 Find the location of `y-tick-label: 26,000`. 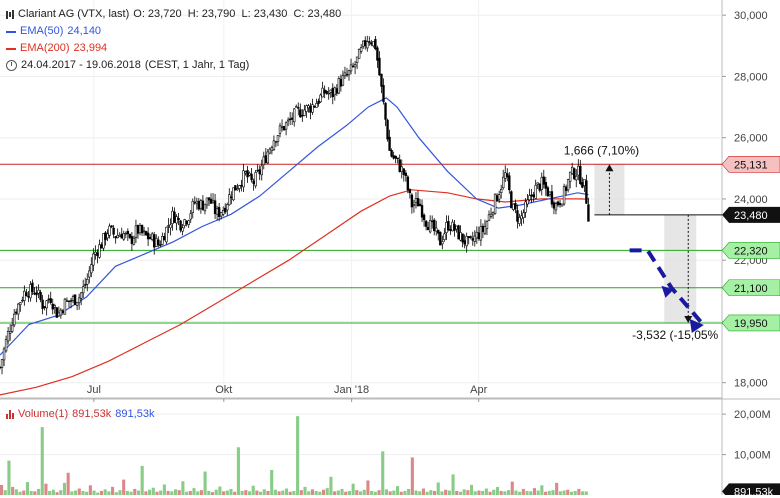

y-tick-label: 26,000 is located at coordinates (751, 139).